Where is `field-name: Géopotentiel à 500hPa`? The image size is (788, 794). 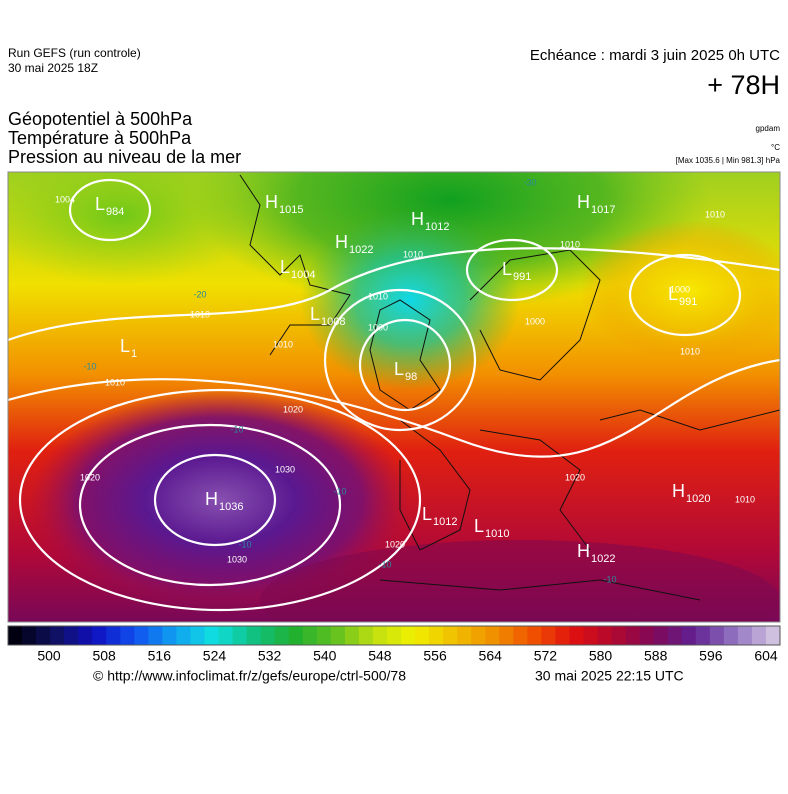 field-name: Géopotentiel à 500hPa is located at coordinates (100, 119).